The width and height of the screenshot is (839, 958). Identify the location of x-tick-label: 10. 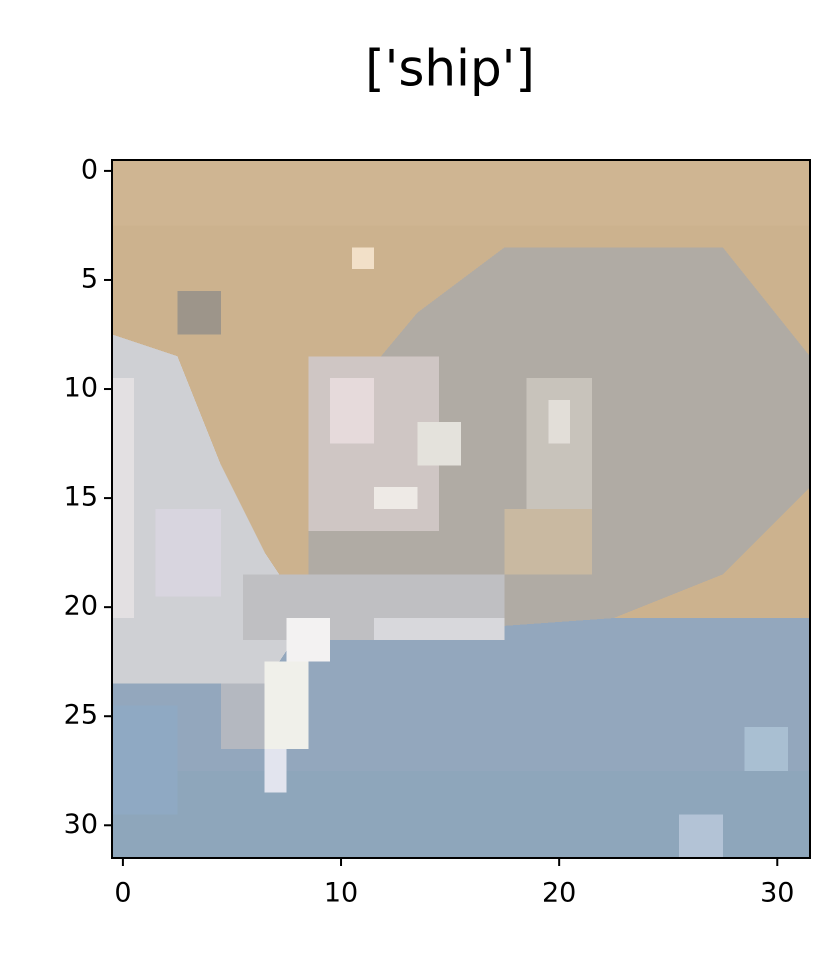
(341, 893).